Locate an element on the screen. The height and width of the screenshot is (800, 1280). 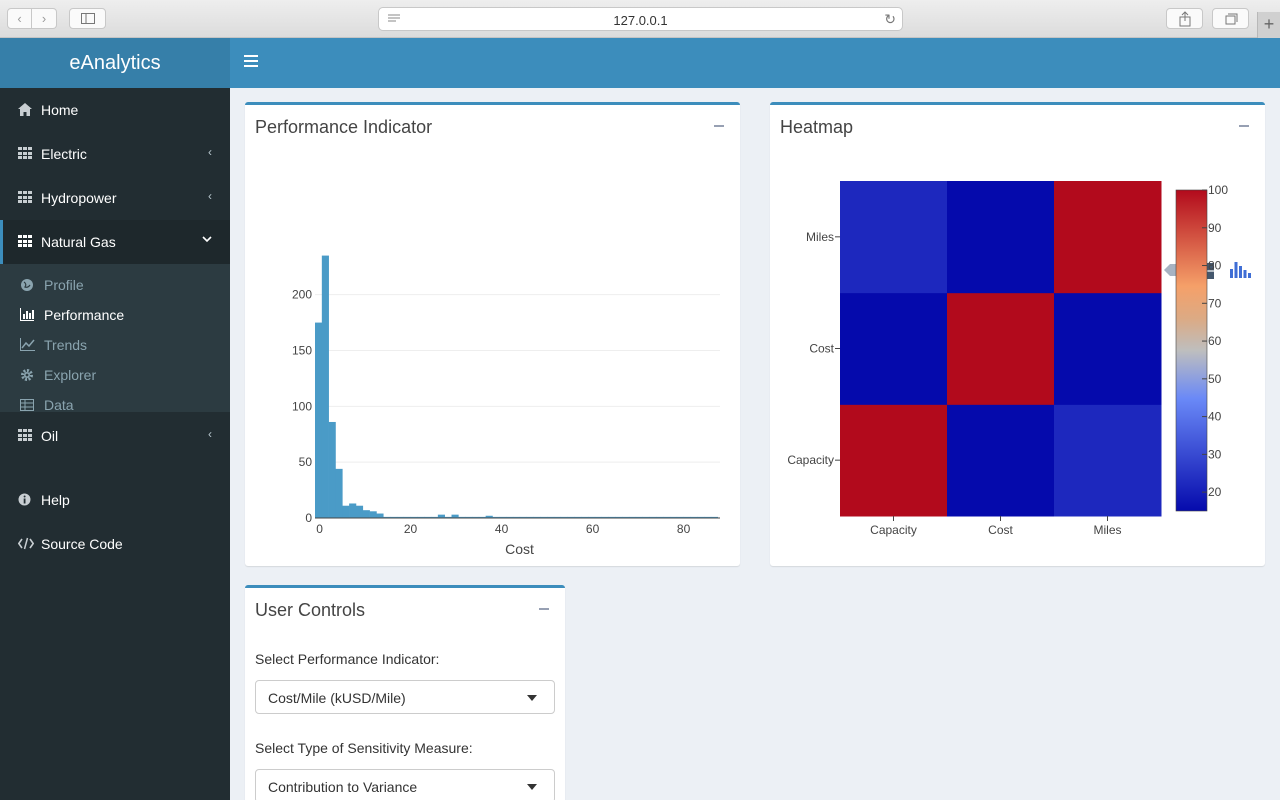
line-chart-icon is located at coordinates (27, 345).